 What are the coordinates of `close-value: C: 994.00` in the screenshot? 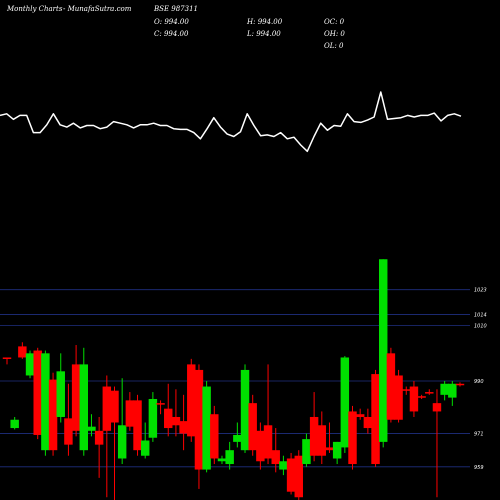 It's located at (171, 34).